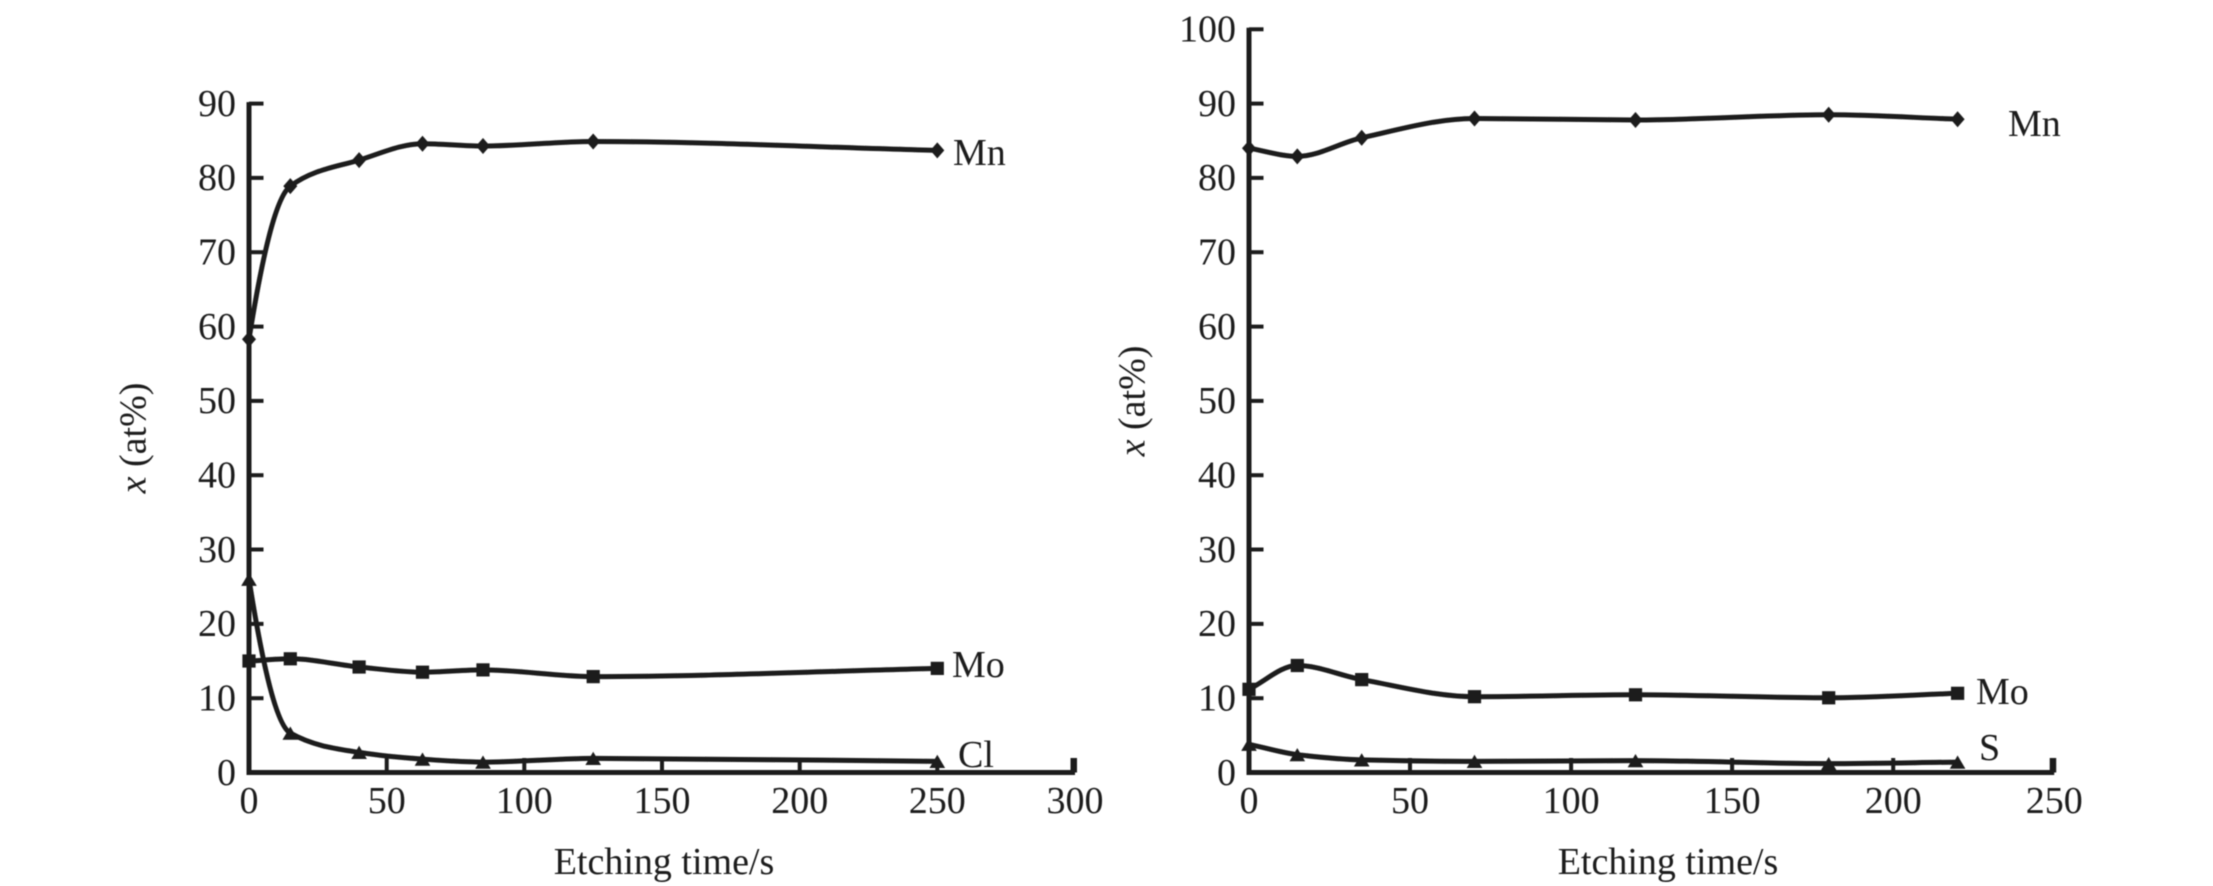 The image size is (2213, 886). Describe the element at coordinates (976, 755) in the screenshot. I see `svg-text: Cl` at that location.